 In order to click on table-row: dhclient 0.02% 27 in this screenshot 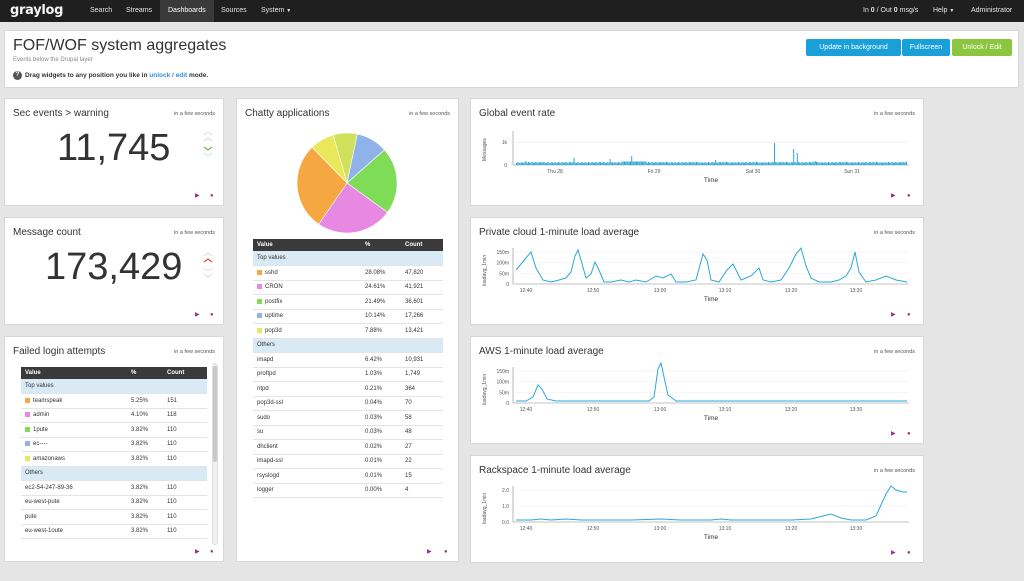, I will do `click(348, 447)`.